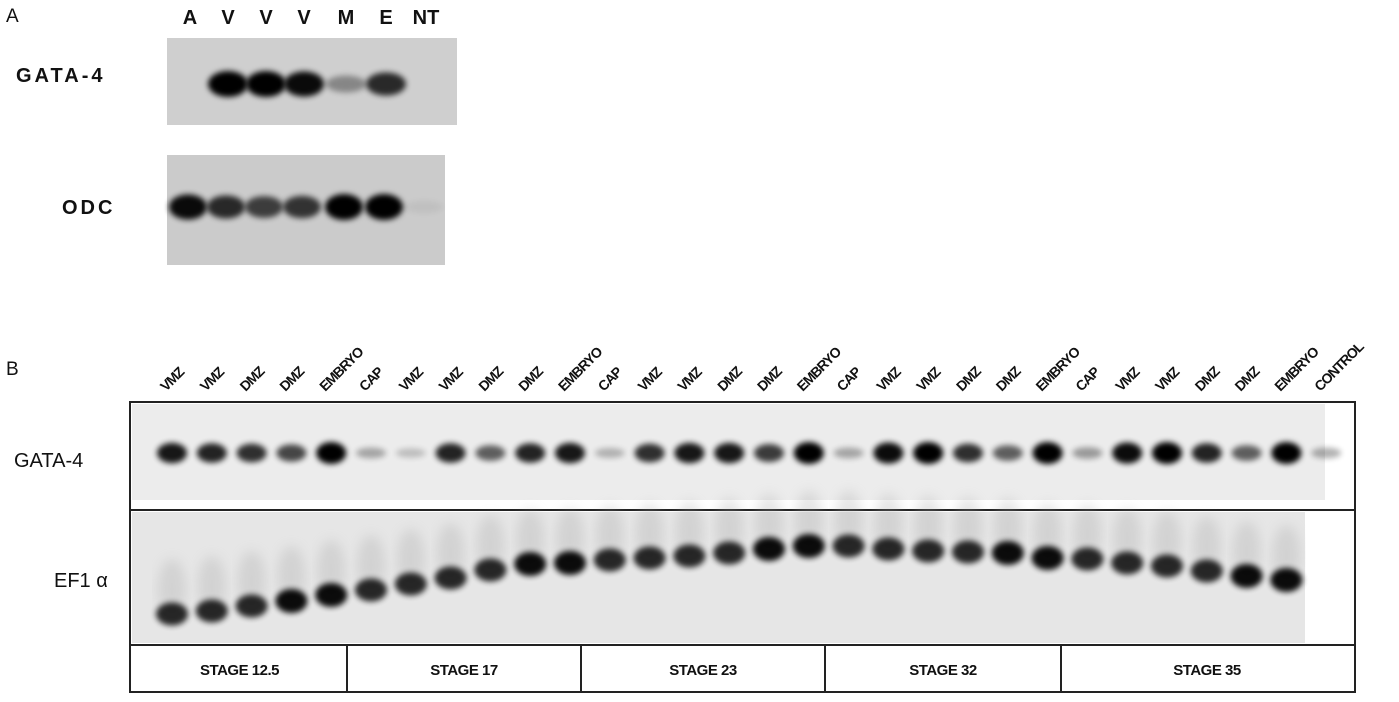 Image resolution: width=1399 pixels, height=702 pixels. I want to click on stage-label: STAGE 35, so click(1207, 670).